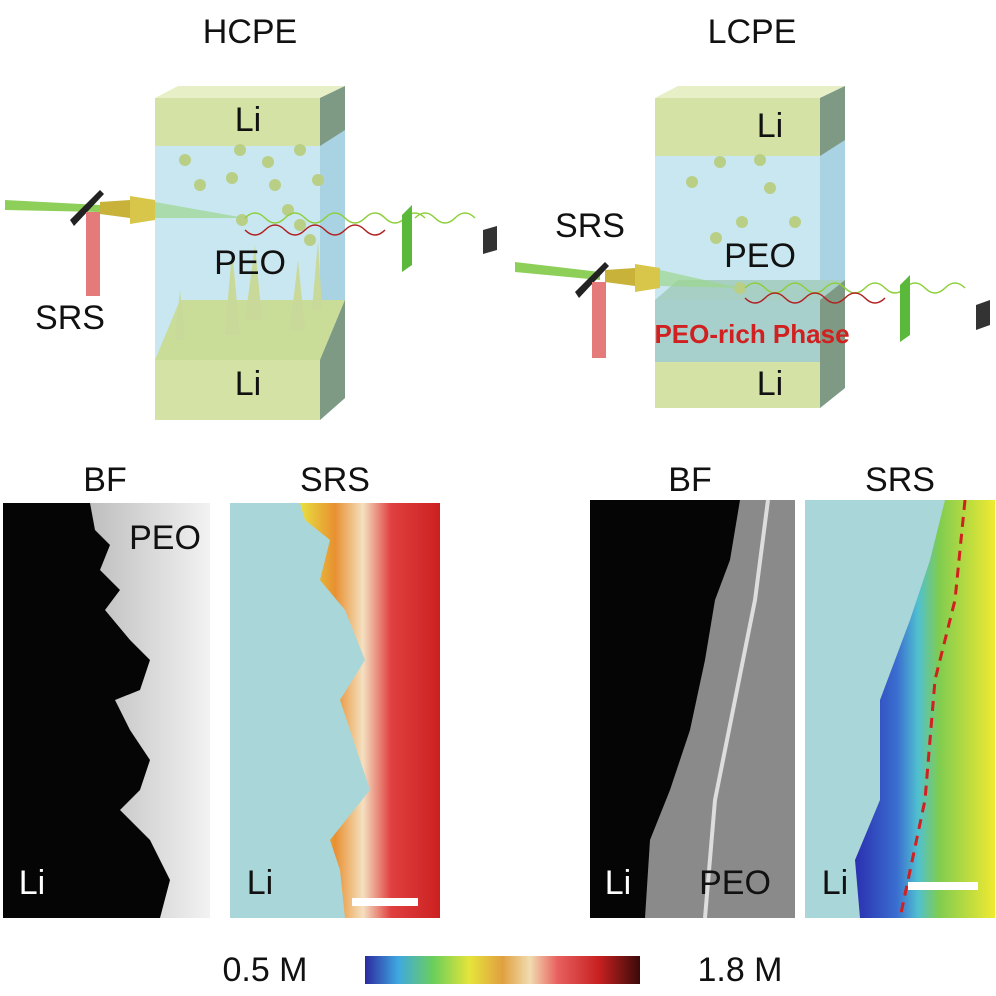  Describe the element at coordinates (335, 689) in the screenshot. I see `srs-image-1: SRS Li` at that location.